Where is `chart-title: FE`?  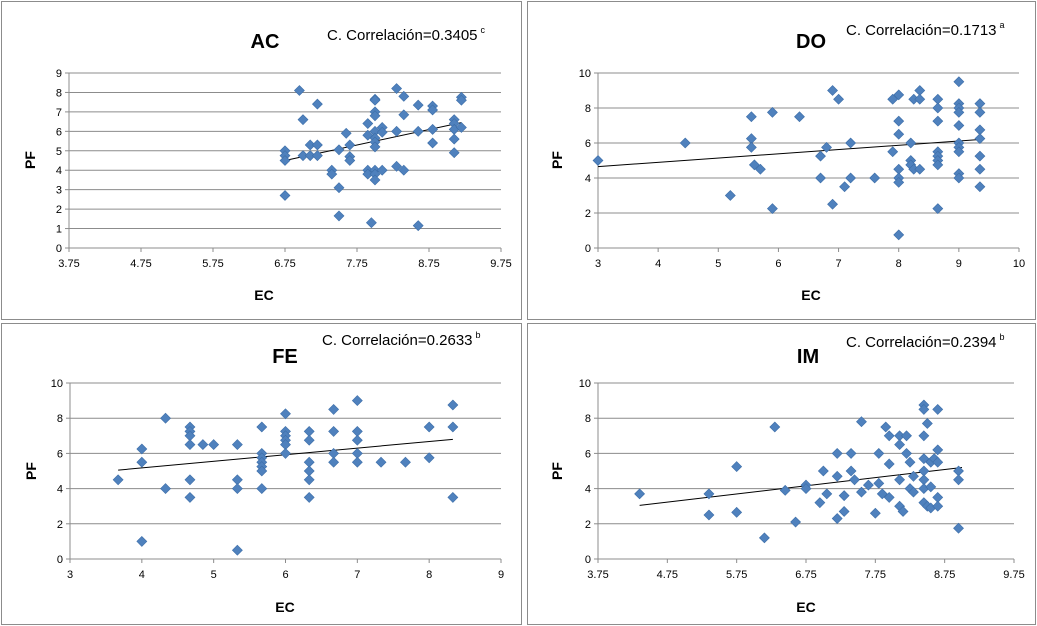 chart-title: FE is located at coordinates (285, 357).